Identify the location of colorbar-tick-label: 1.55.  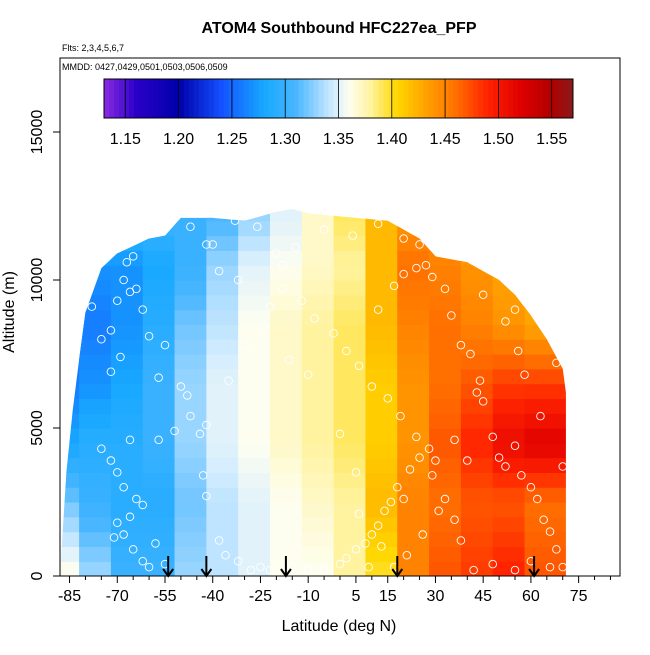
(551, 139).